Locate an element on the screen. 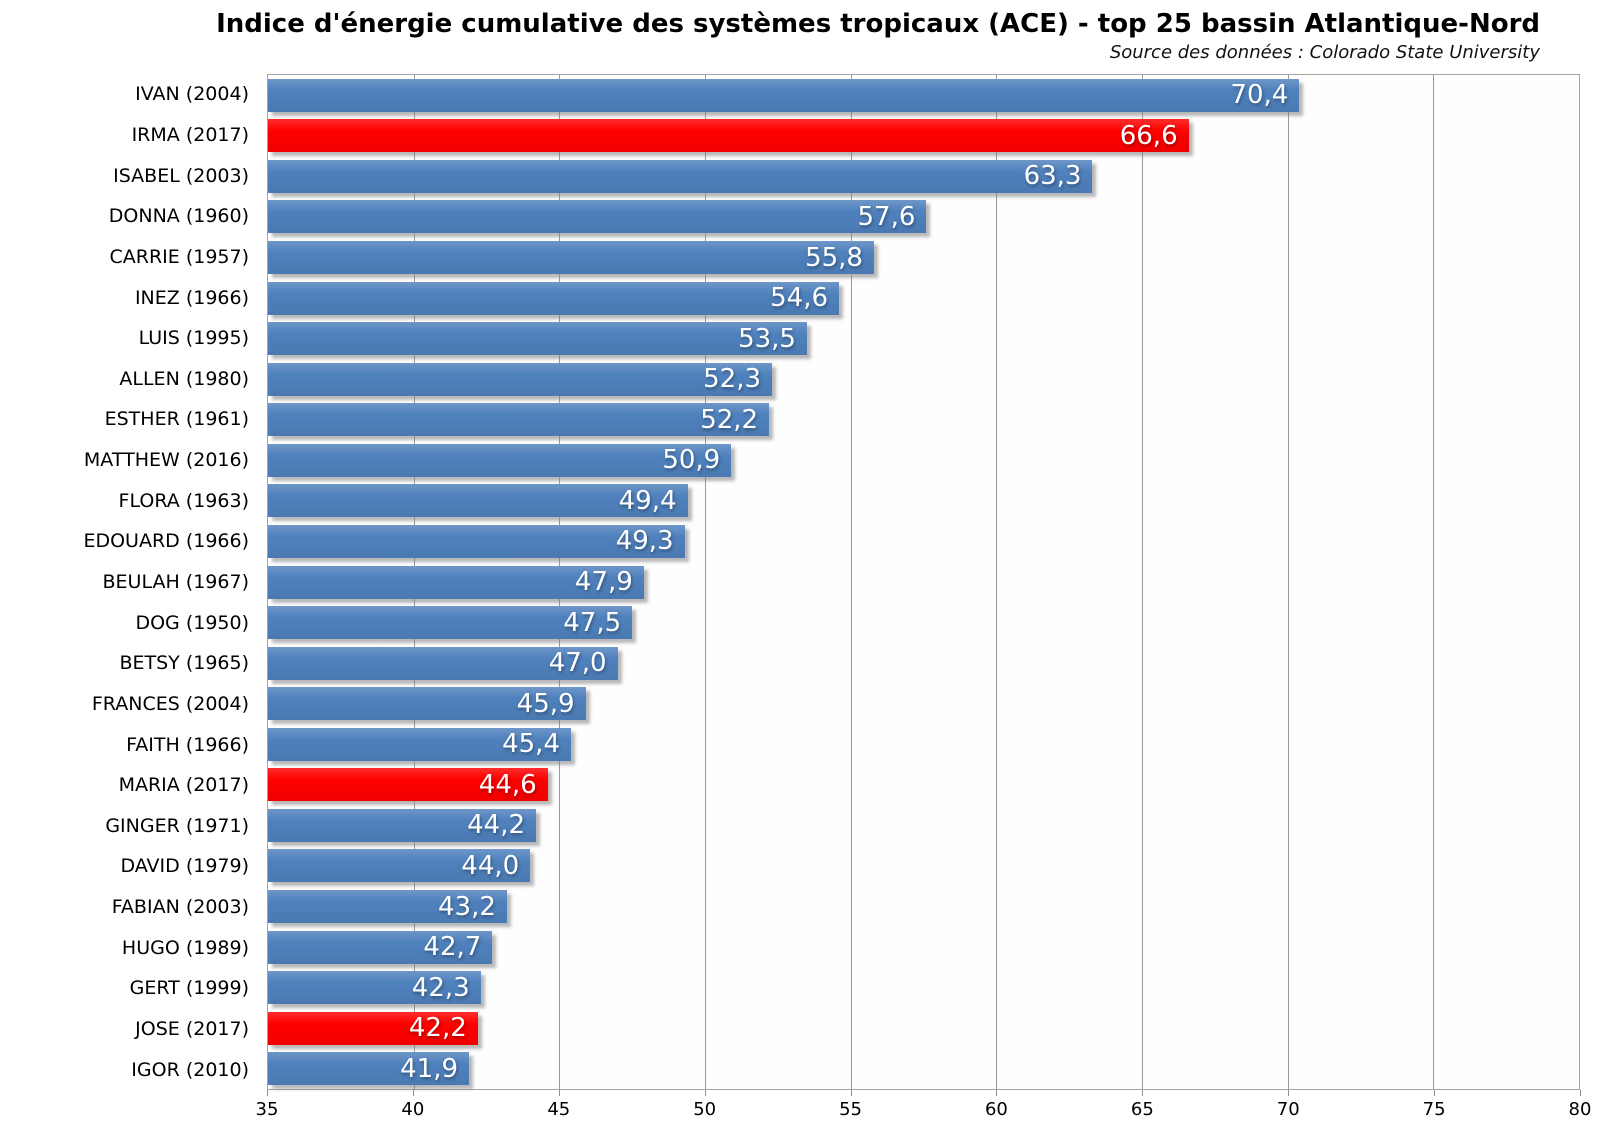 This screenshot has height=1134, width=1600. category-label: BETSY (1965) is located at coordinates (184, 663).